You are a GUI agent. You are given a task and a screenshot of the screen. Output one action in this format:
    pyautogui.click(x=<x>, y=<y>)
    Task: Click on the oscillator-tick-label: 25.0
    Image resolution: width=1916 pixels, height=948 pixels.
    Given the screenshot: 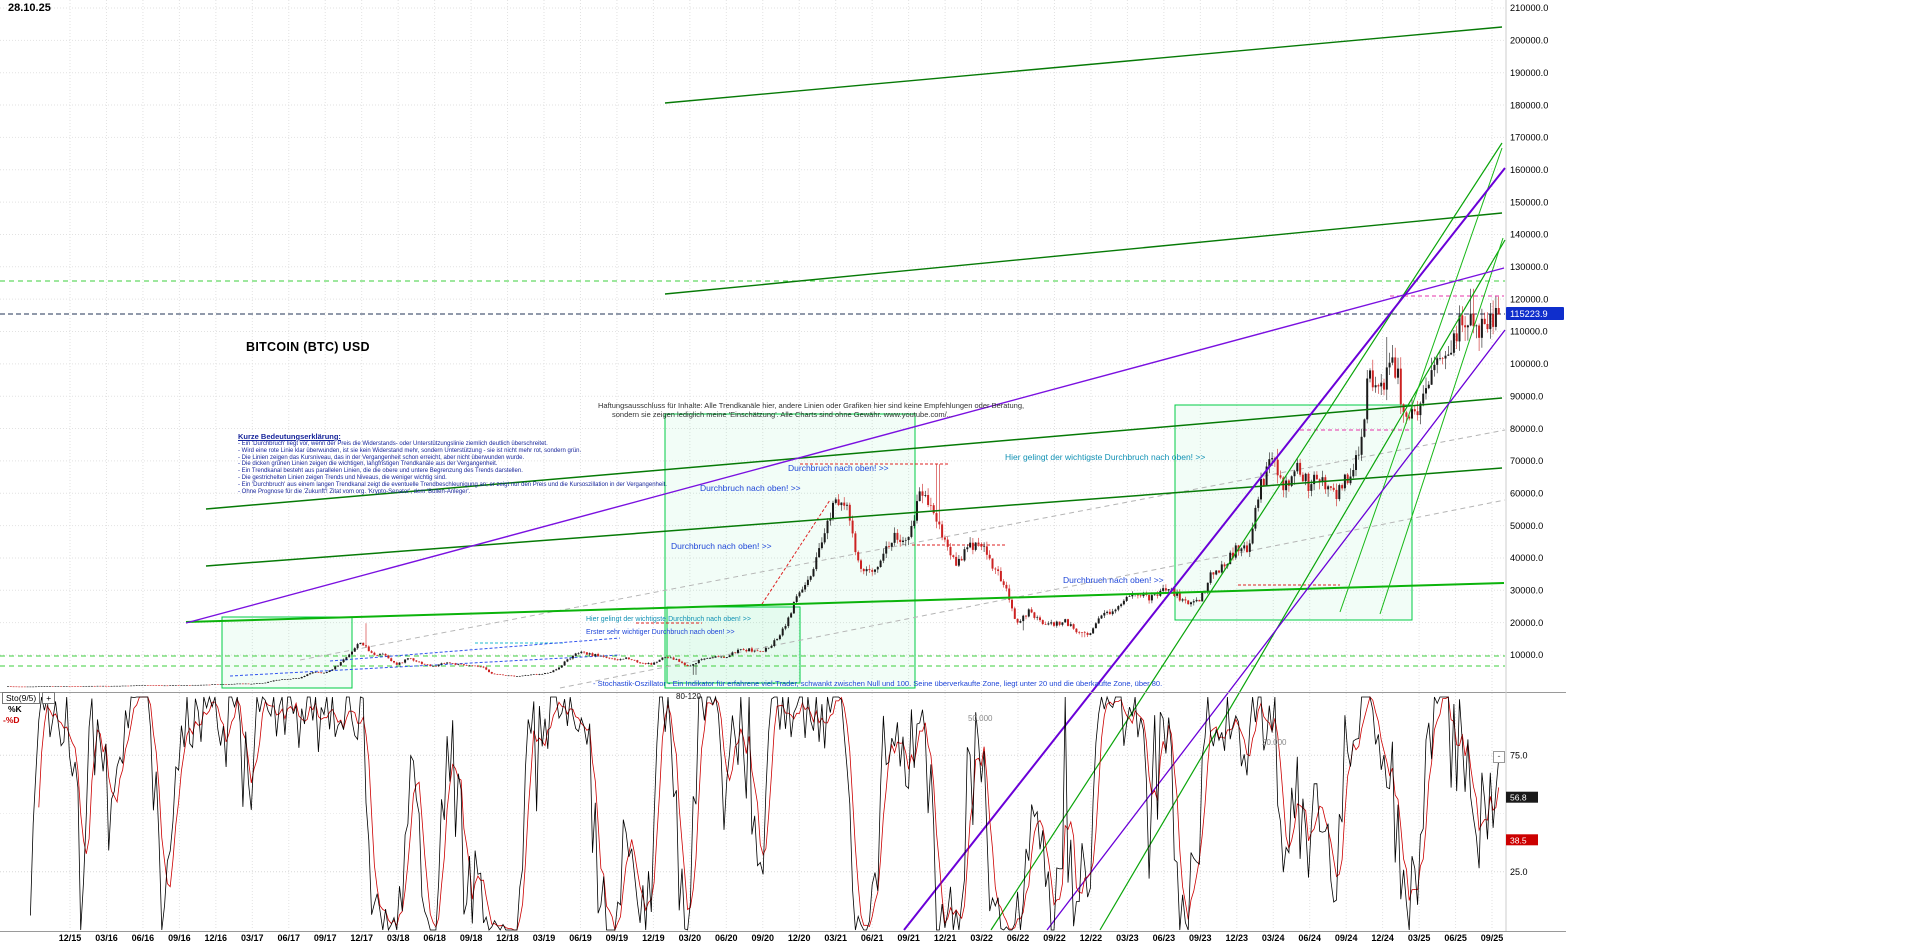 What is the action you would take?
    pyautogui.click(x=1519, y=872)
    